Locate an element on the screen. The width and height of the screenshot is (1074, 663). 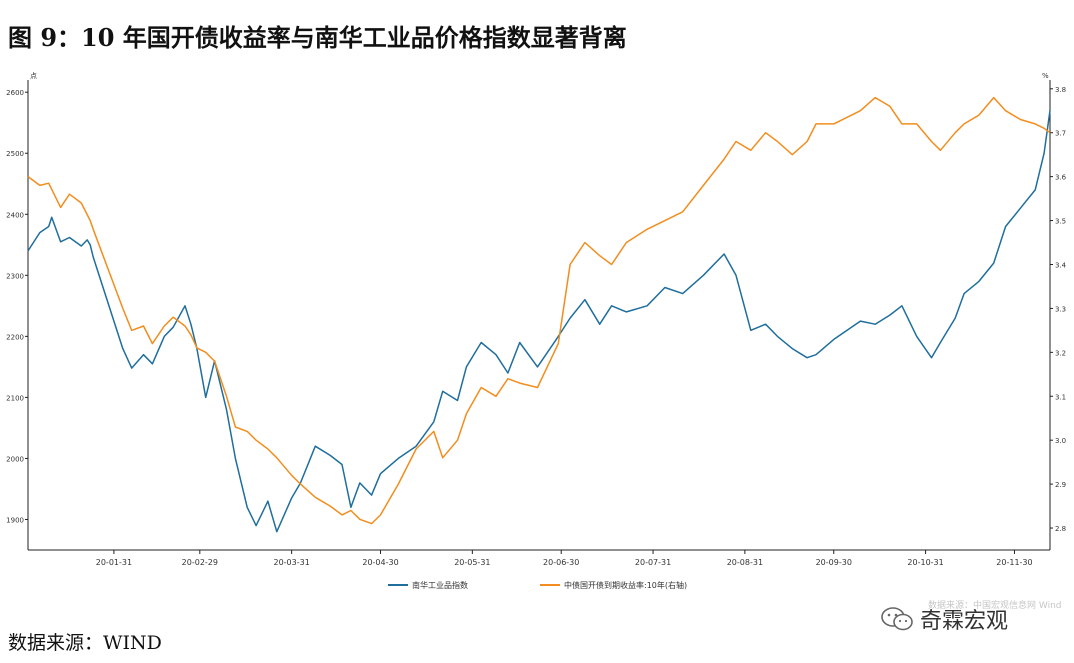
x-tick-label: 20-04-30 is located at coordinates (380, 562).